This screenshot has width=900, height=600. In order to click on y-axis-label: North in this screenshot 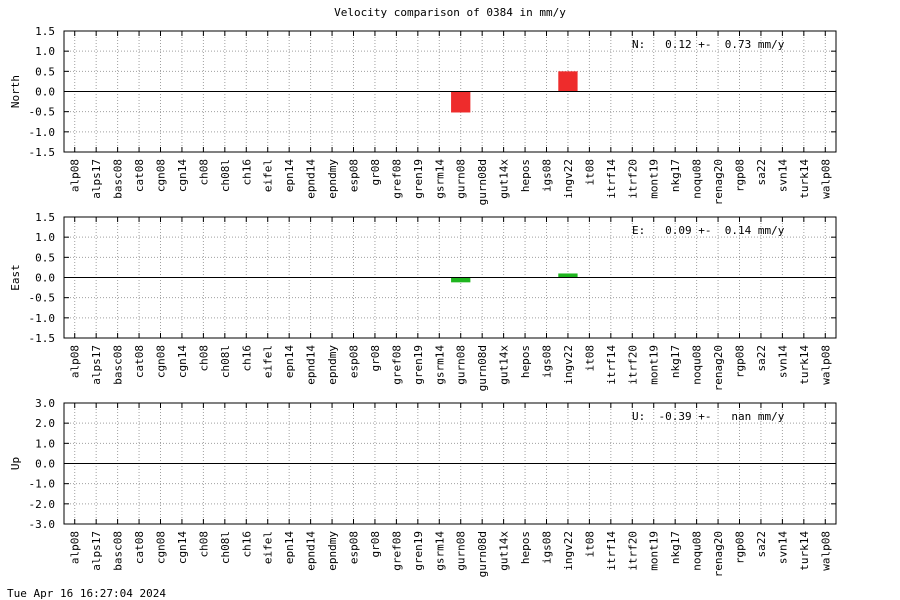, I will do `click(15, 91)`.